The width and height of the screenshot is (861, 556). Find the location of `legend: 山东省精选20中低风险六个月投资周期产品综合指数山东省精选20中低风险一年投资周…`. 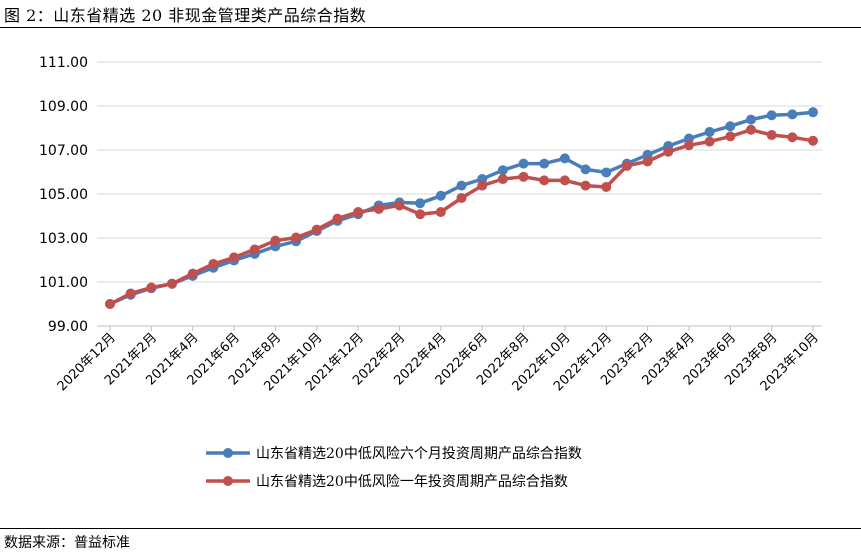

legend: 山东省精选20中低风险六个月投资周期产品综合指数山东省精选20中低风险一年投资周… is located at coordinates (394, 468).